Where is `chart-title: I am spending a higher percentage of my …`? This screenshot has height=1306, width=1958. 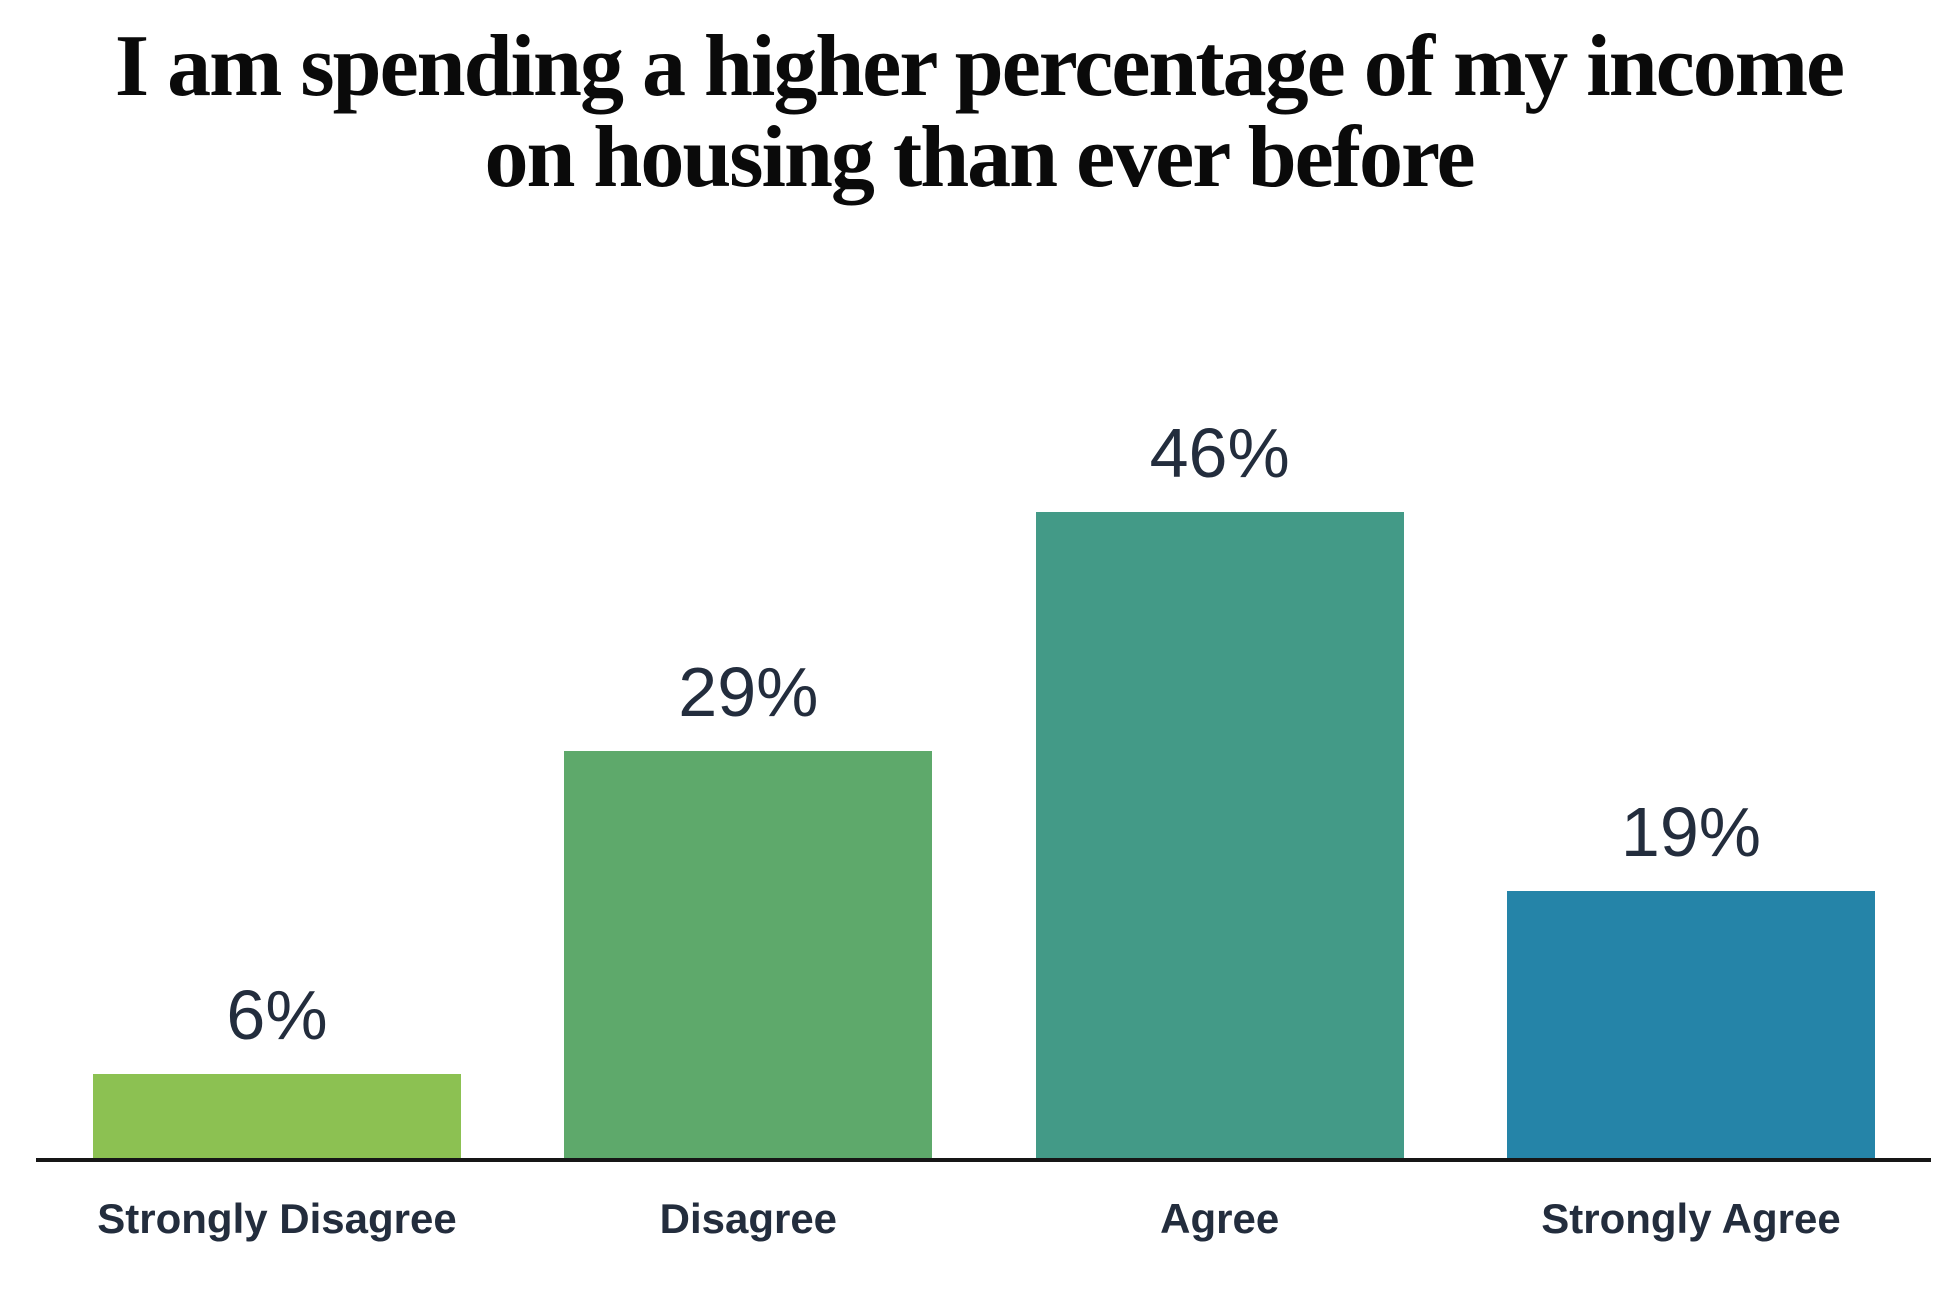
chart-title: I am spending a higher percentage of my … is located at coordinates (979, 112).